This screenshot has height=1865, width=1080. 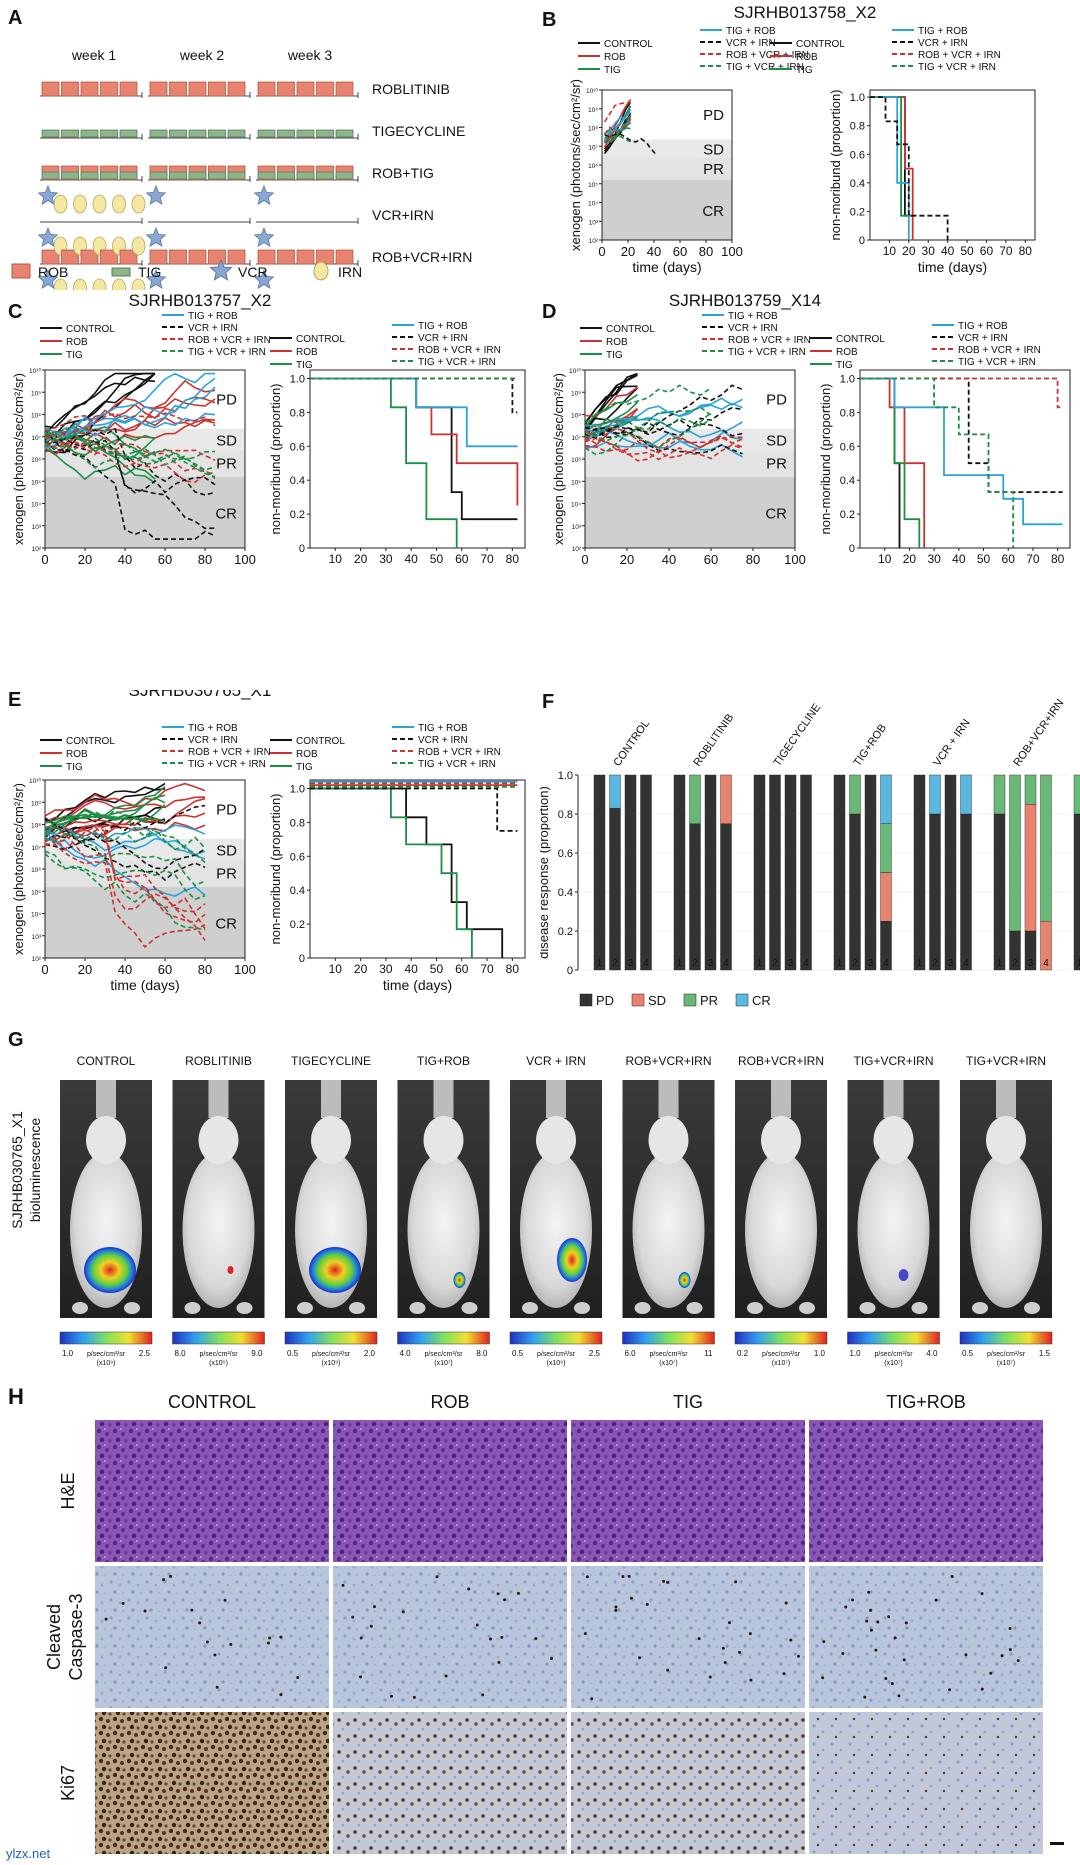 I want to click on x-tick-label: 50, so click(x=984, y=559).